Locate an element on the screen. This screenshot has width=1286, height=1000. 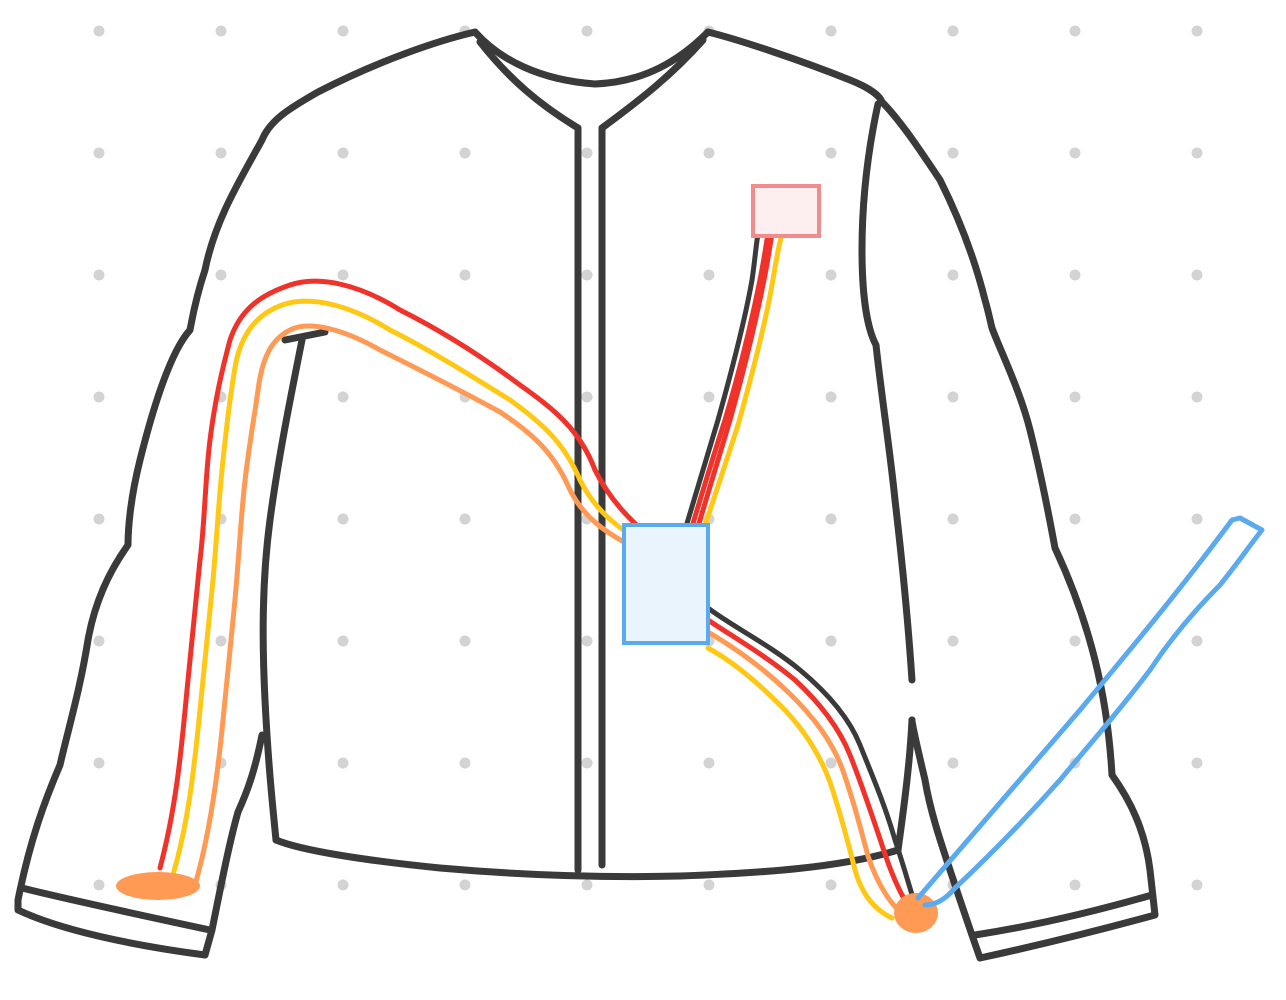
left-sleeve-inner is located at coordinates (233, 845).